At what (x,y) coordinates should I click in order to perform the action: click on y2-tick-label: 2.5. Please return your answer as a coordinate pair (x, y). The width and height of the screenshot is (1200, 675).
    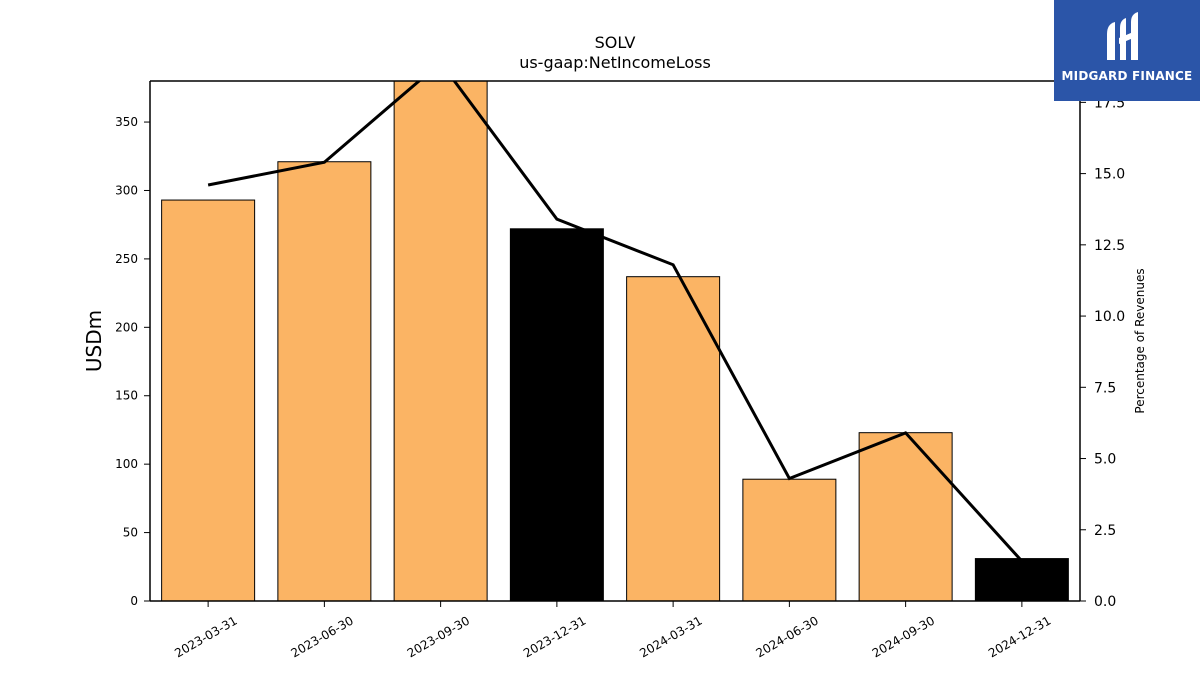
    Looking at the image, I should click on (1105, 531).